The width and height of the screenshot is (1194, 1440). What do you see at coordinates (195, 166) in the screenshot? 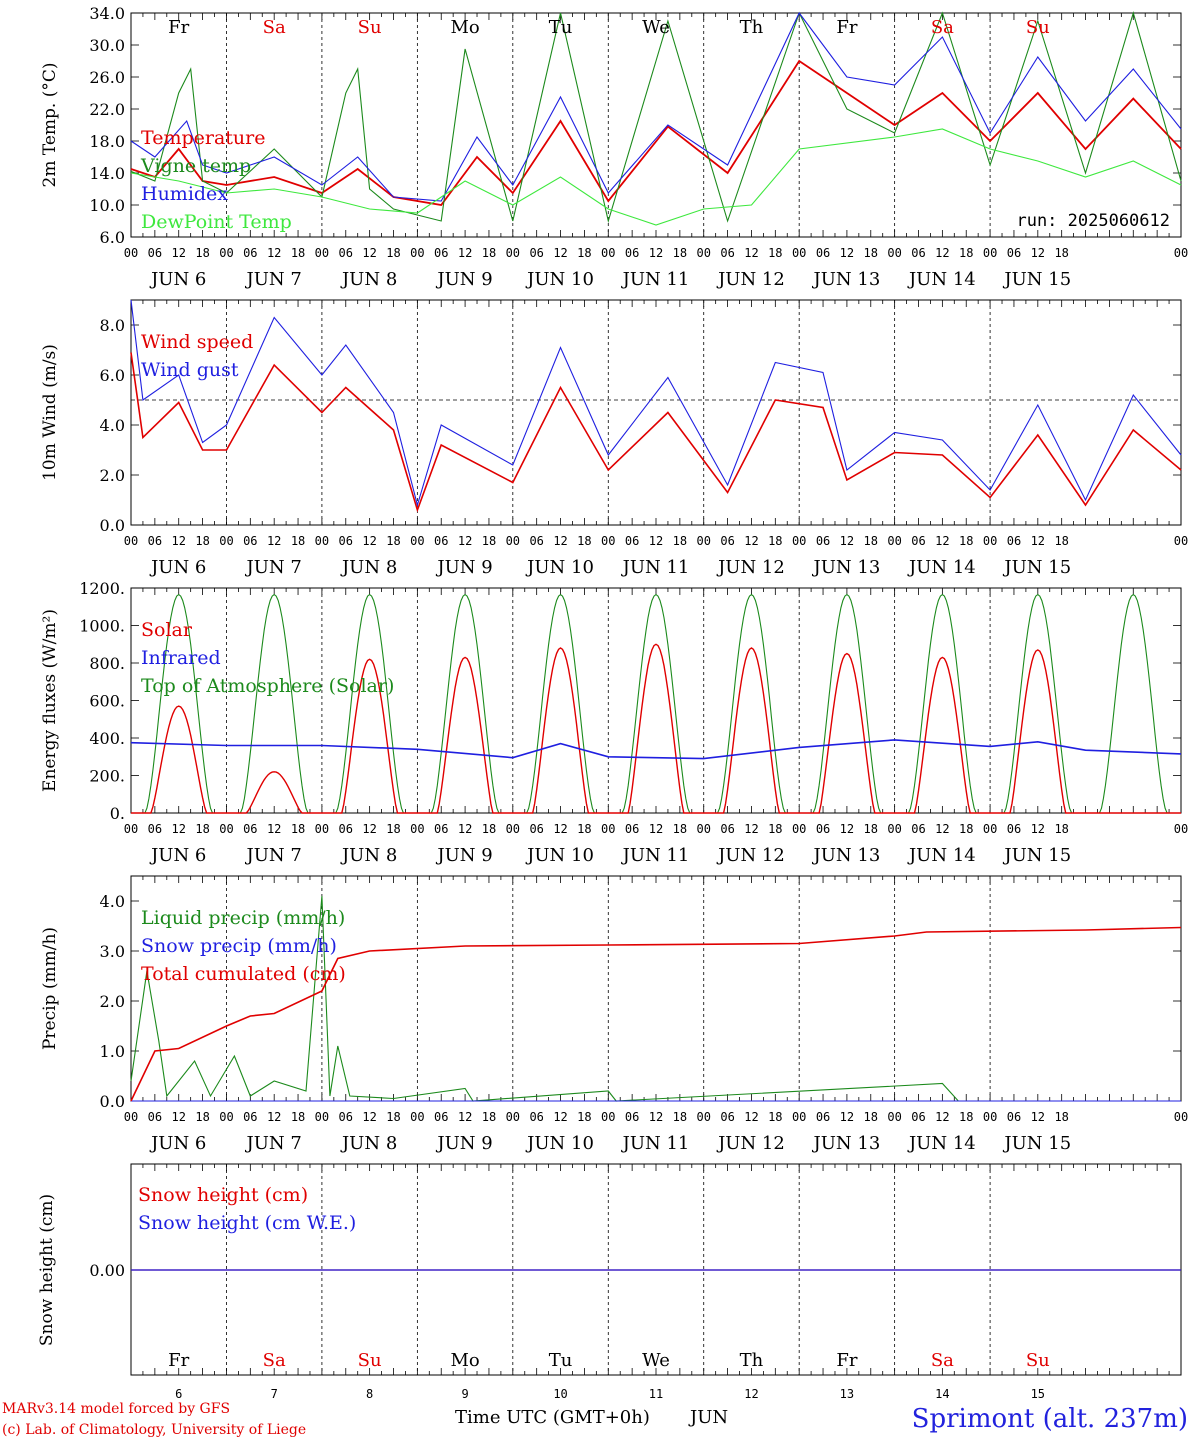
I see `legend-entry: Vigne temp` at bounding box center [195, 166].